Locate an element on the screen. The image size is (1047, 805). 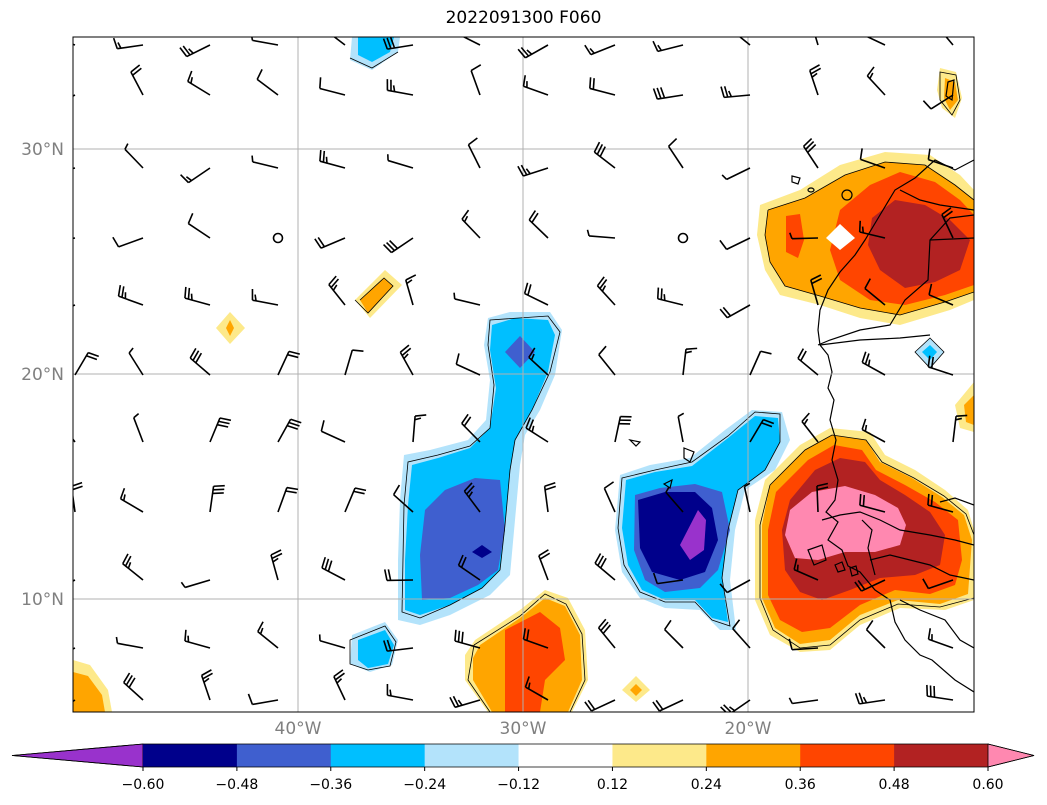
colorbar-label: −0.48 is located at coordinates (236, 785).